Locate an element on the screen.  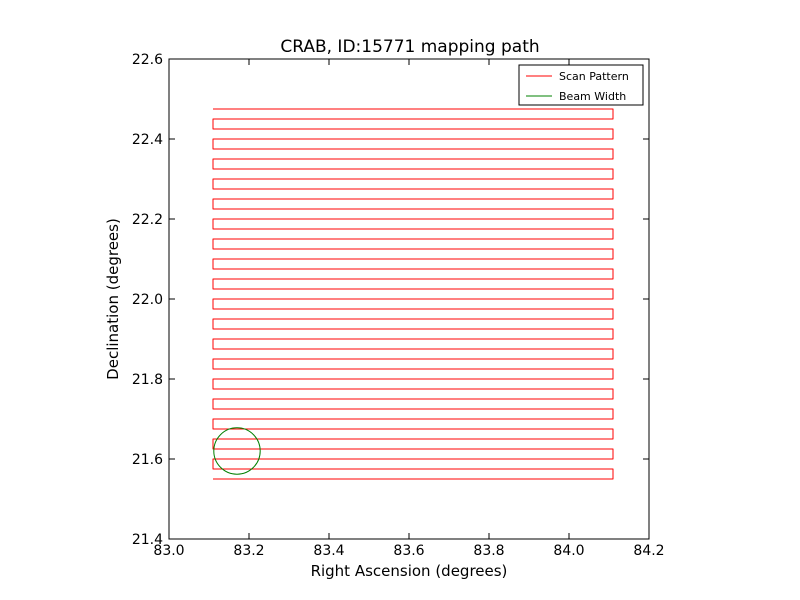
legend-label-scan-pattern: Scan Pattern is located at coordinates (594, 76).